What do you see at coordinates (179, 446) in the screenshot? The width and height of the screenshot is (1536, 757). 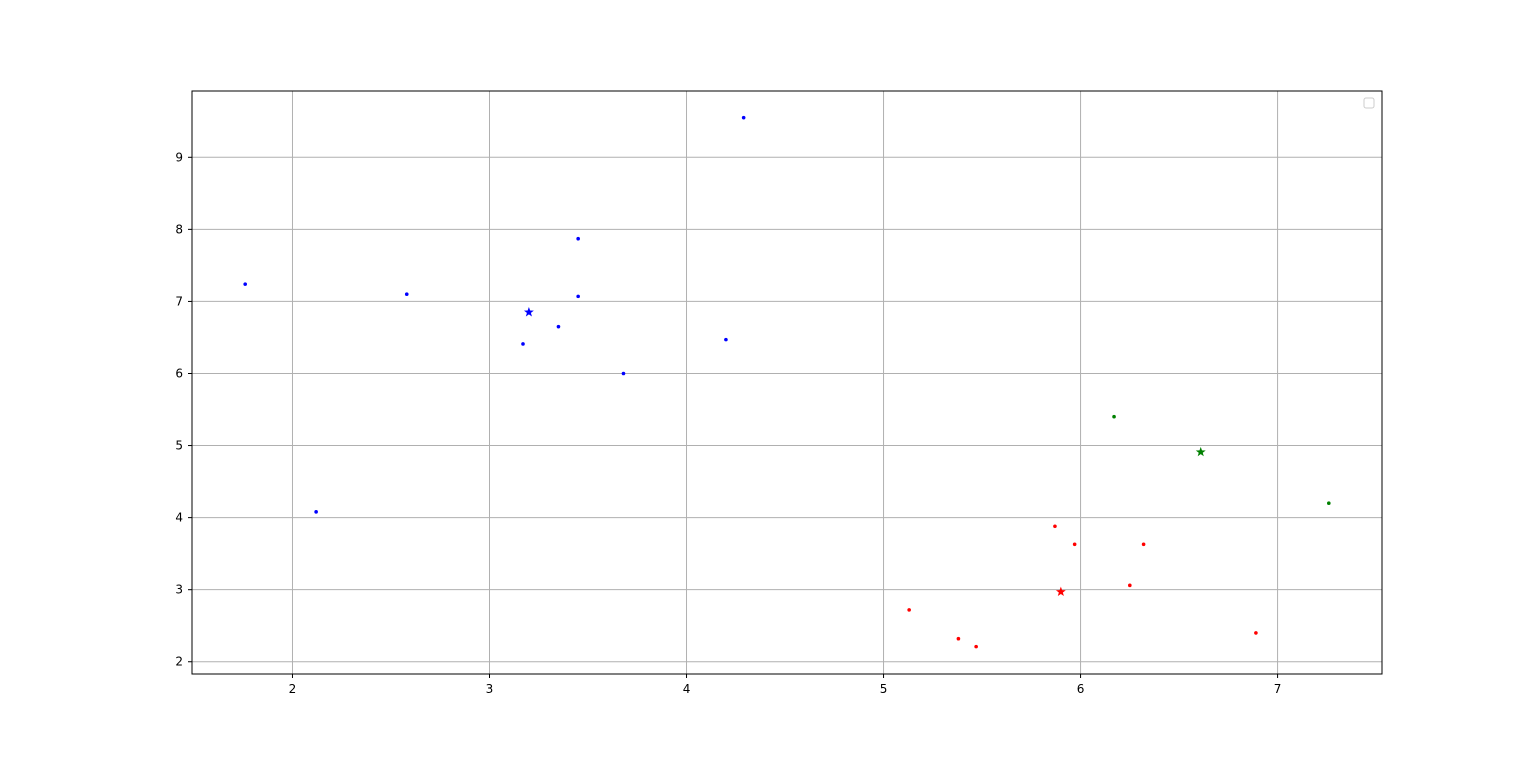 I see `y-tick-label: 5` at bounding box center [179, 446].